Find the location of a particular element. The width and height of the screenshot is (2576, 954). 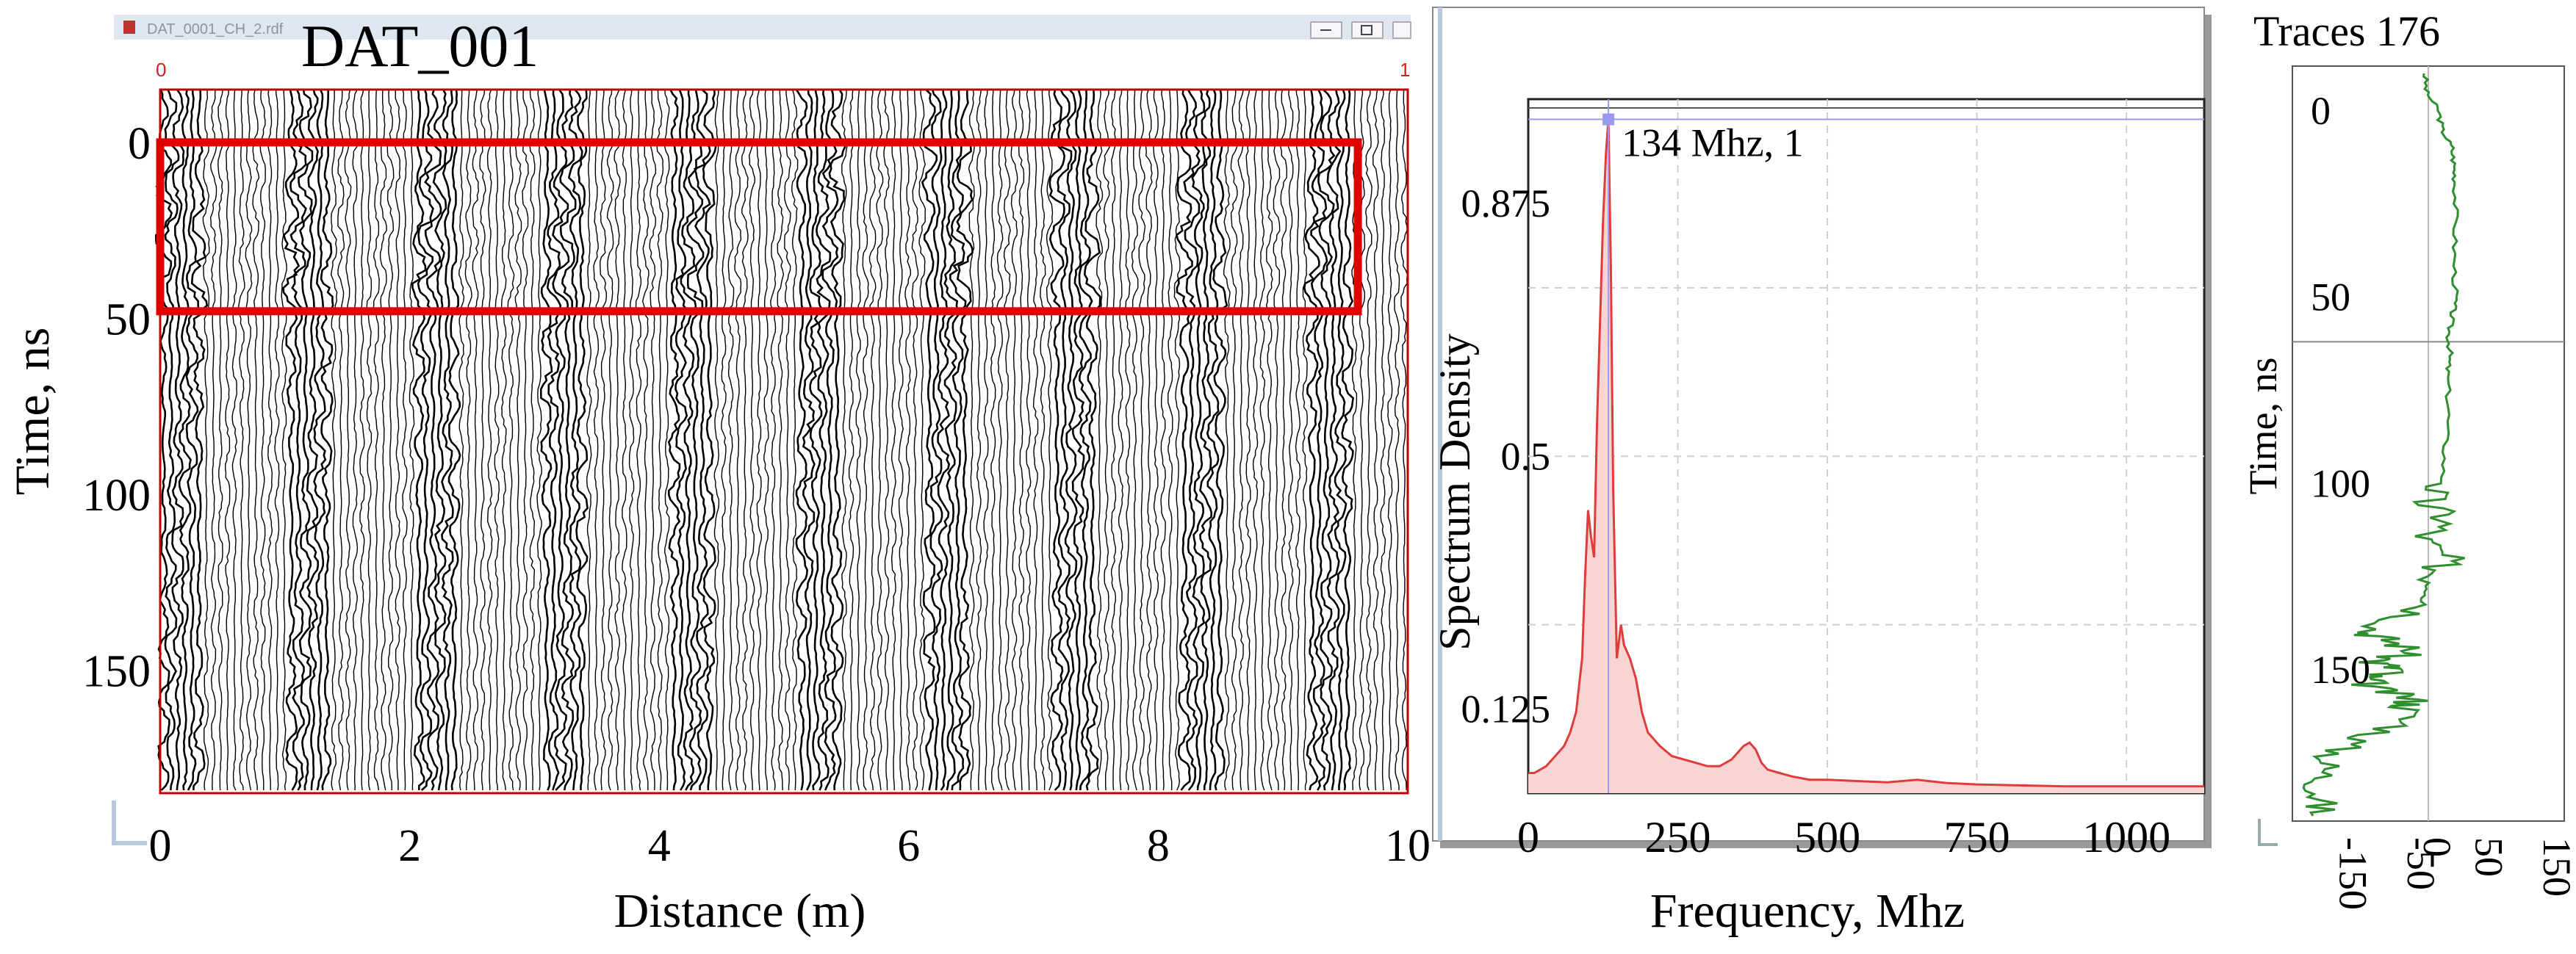

highlight-box is located at coordinates (759, 227).